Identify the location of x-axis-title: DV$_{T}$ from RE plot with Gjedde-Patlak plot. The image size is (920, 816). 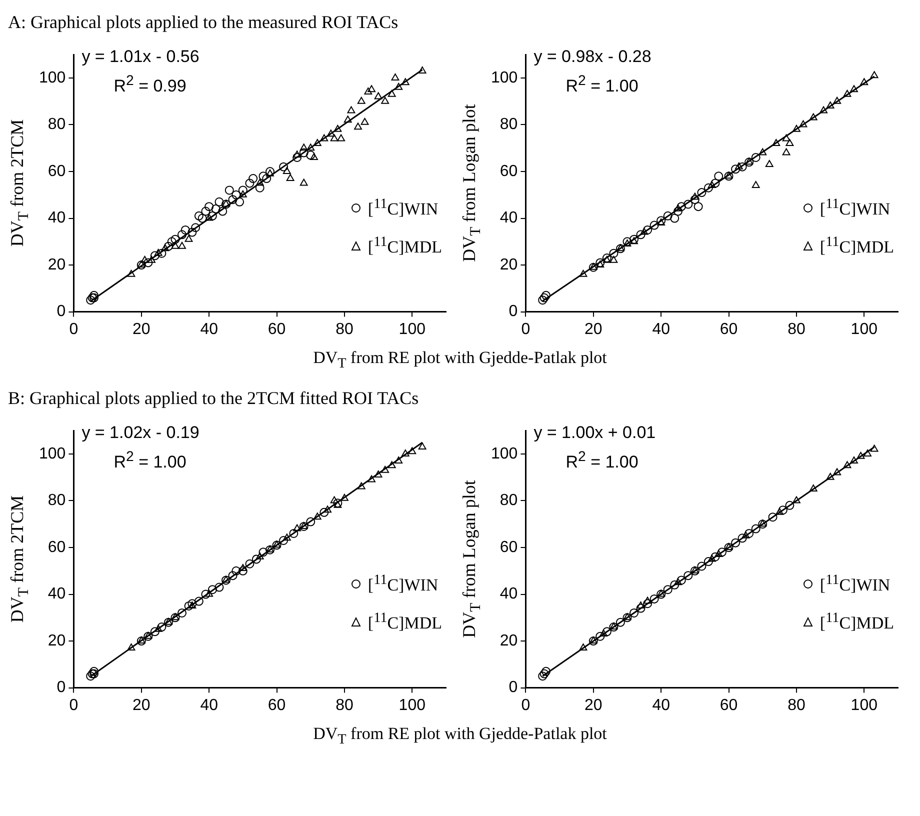
(460, 360).